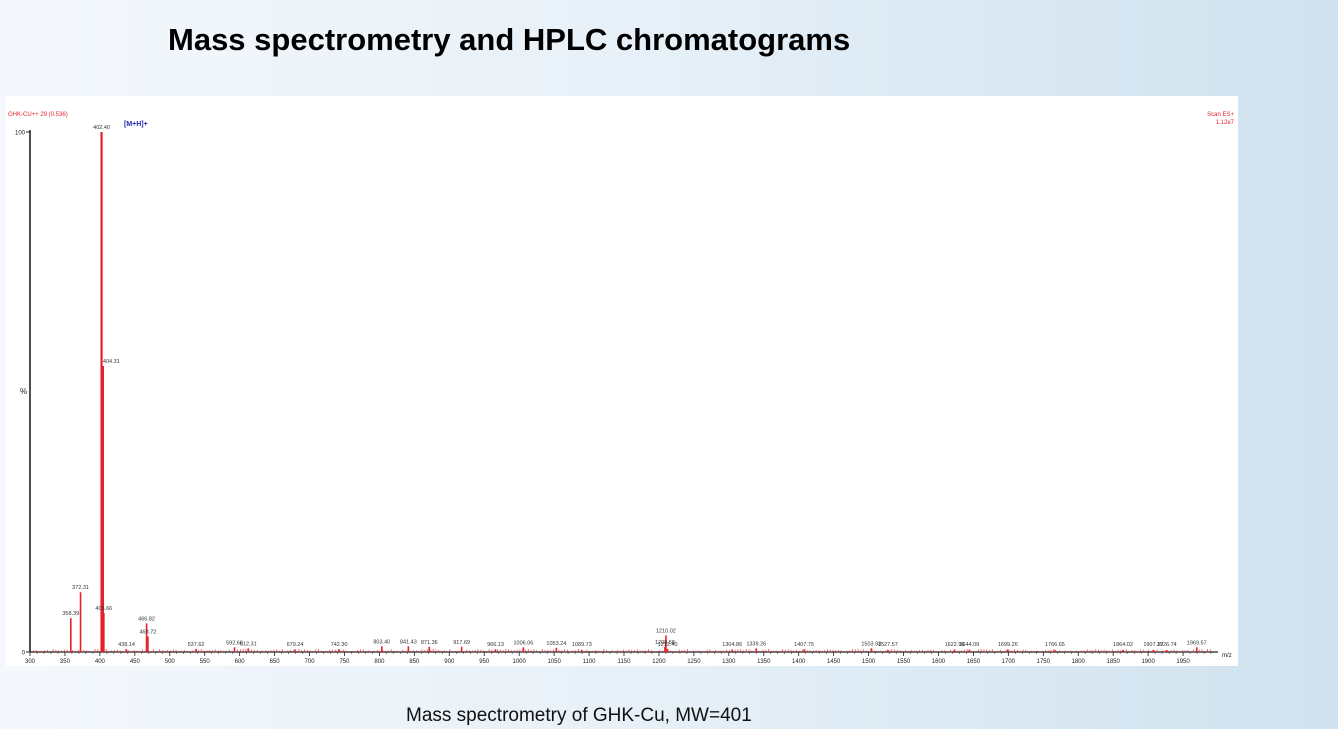 The width and height of the screenshot is (1338, 729). Describe the element at coordinates (888, 645) in the screenshot. I see `peak-label: 1527.57` at that location.